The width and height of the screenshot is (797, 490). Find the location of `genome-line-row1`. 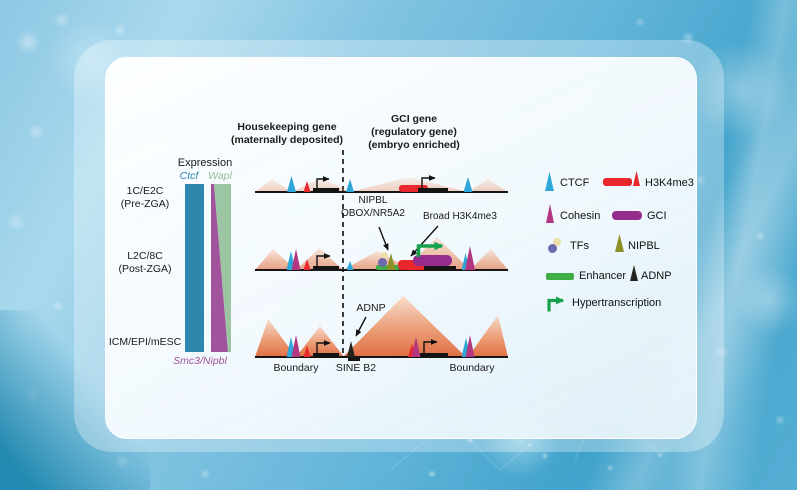

genome-line-row1 is located at coordinates (381, 191).